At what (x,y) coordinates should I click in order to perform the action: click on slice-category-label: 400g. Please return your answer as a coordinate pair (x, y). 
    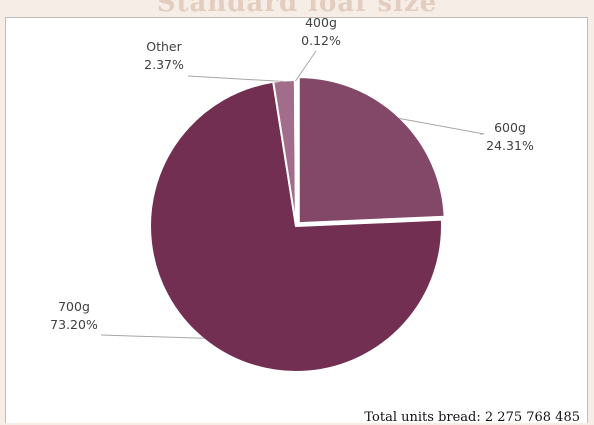
    Looking at the image, I should click on (321, 24).